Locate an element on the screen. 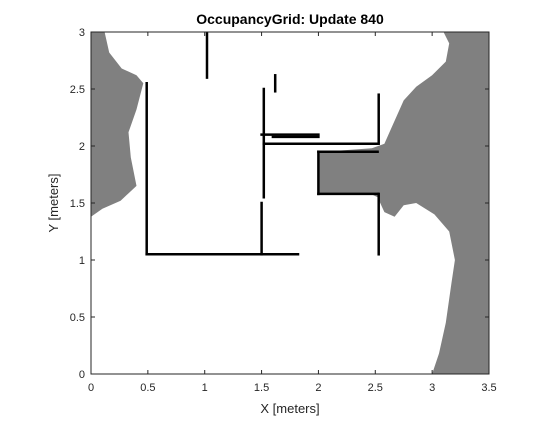 The width and height of the screenshot is (560, 425). y-tick-label: 2.5 is located at coordinates (77, 90).